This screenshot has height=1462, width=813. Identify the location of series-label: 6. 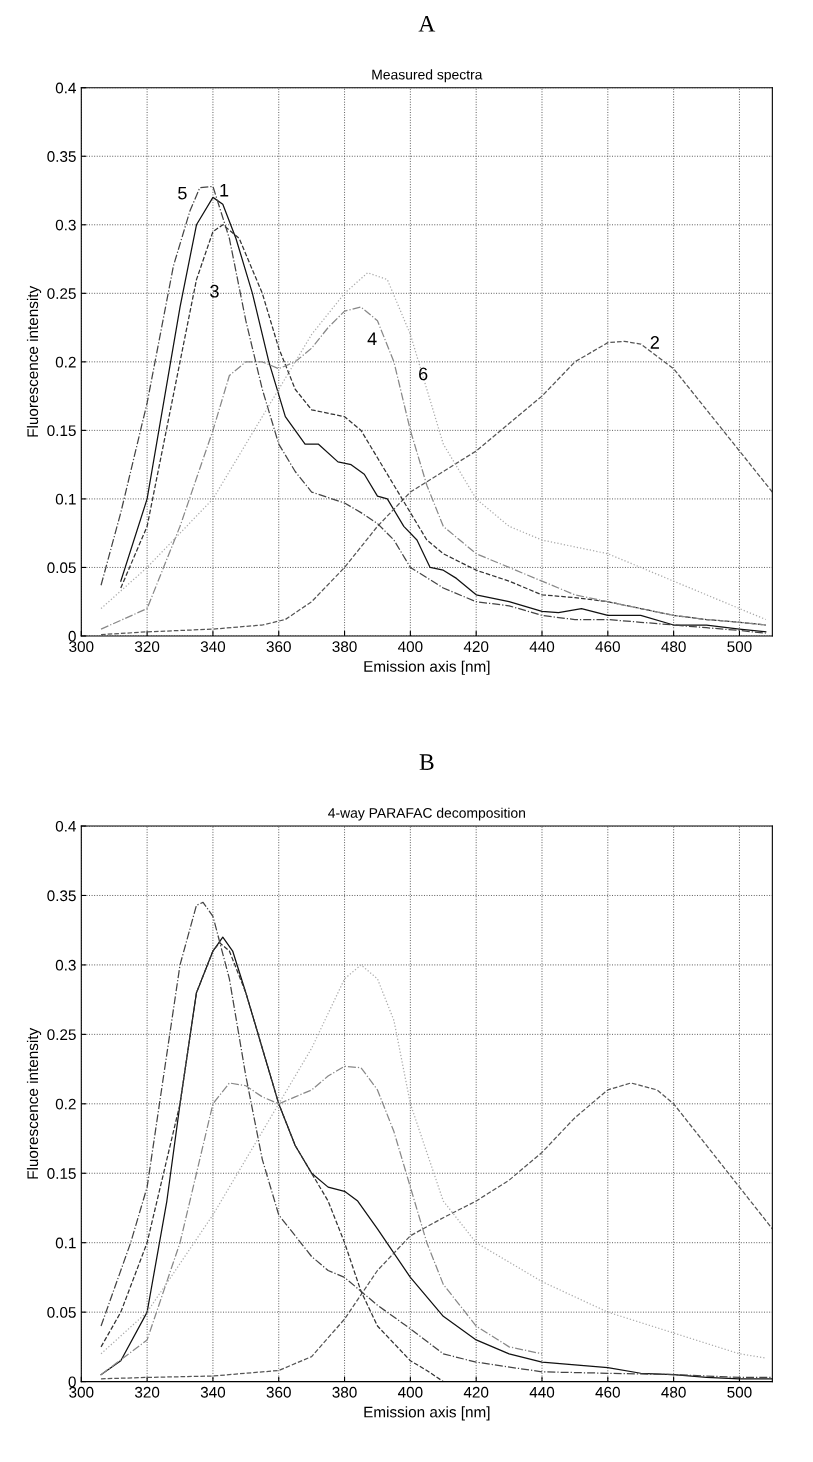
(423, 374).